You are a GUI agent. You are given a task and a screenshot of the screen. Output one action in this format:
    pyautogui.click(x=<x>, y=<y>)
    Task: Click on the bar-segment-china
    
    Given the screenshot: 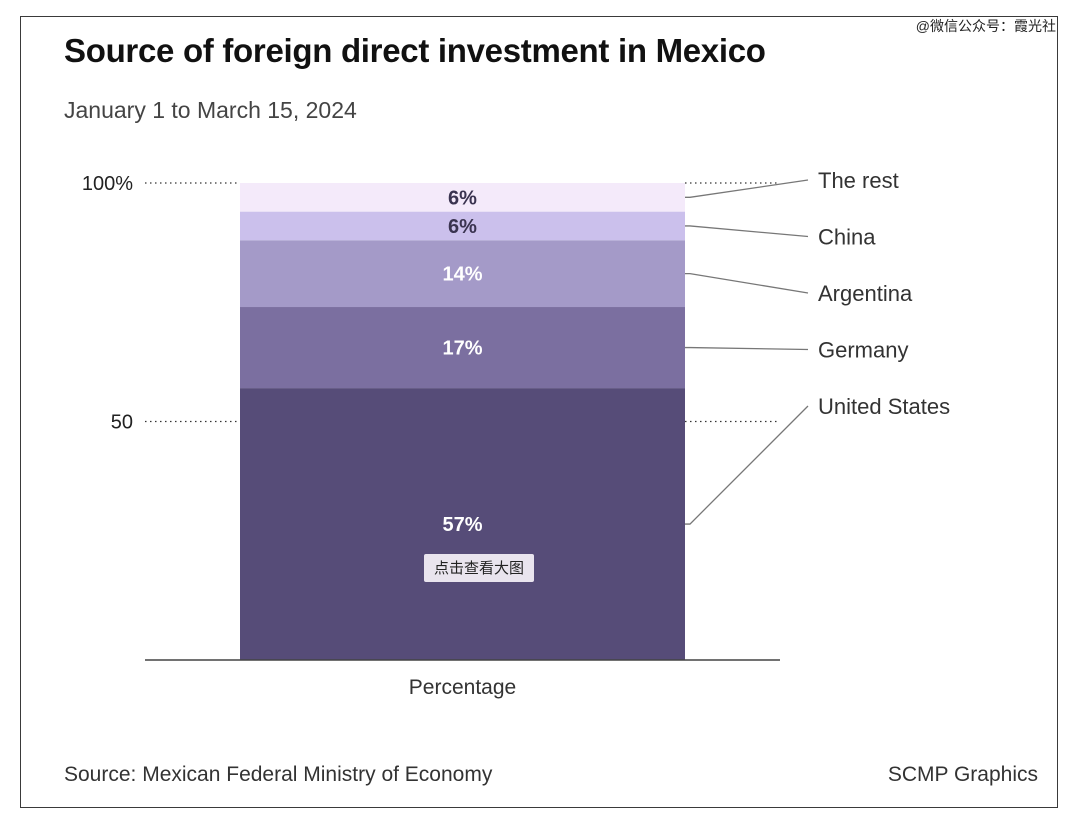 What is the action you would take?
    pyautogui.click(x=462, y=226)
    